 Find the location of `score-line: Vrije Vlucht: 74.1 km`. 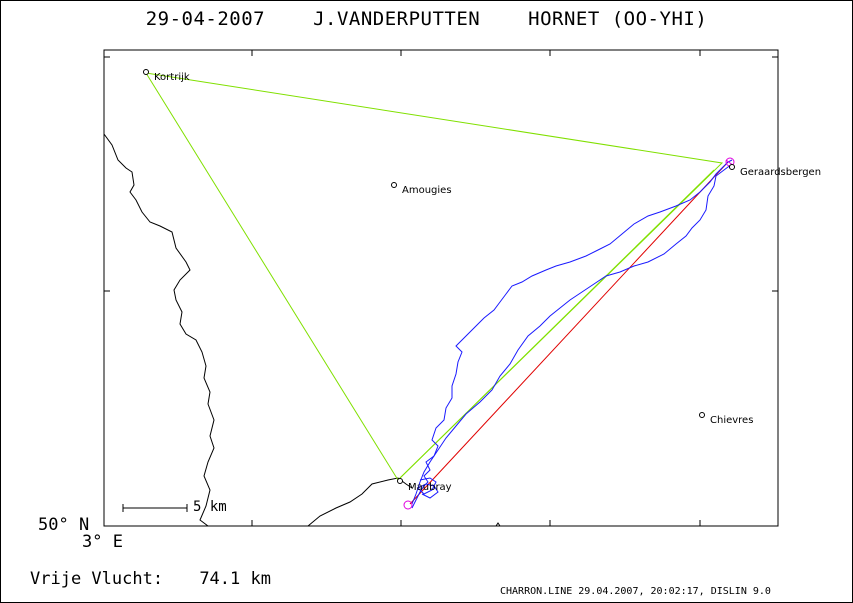

score-line: Vrije Vlucht: 74.1 km is located at coordinates (150, 579).